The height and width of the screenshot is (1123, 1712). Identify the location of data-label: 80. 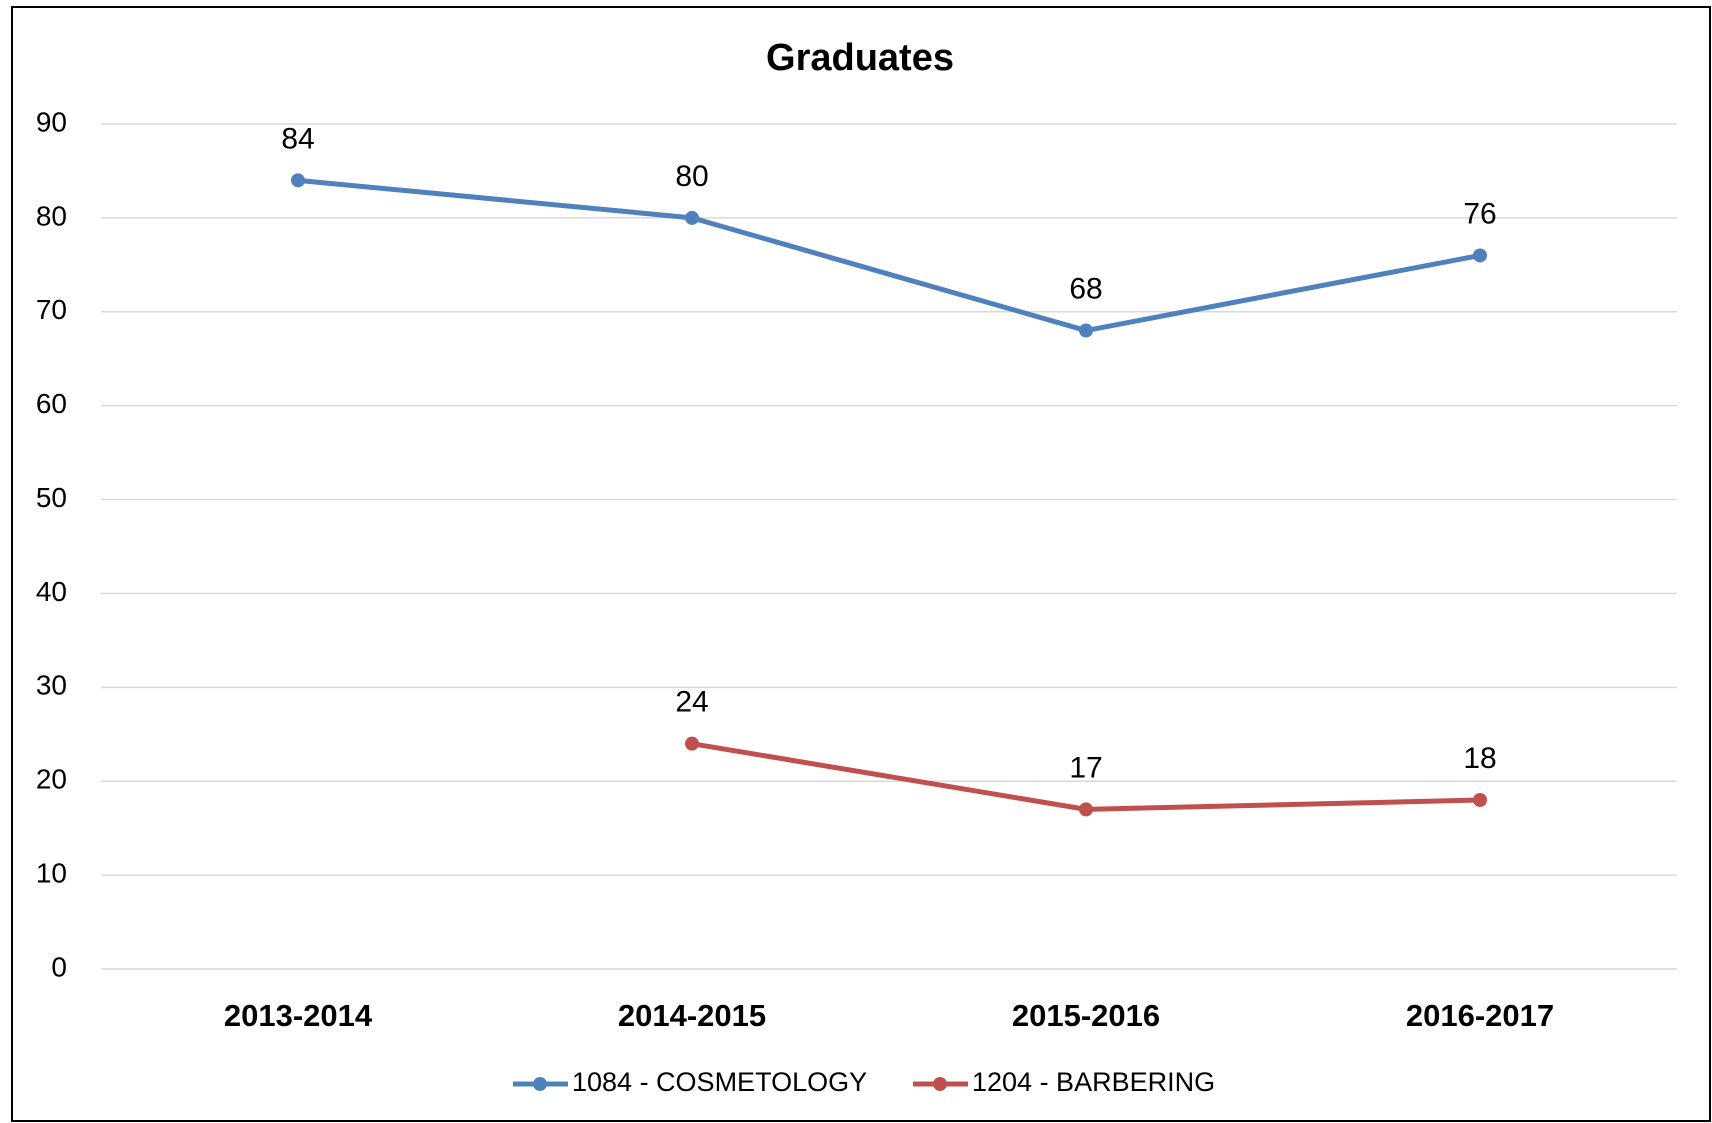
(691, 176).